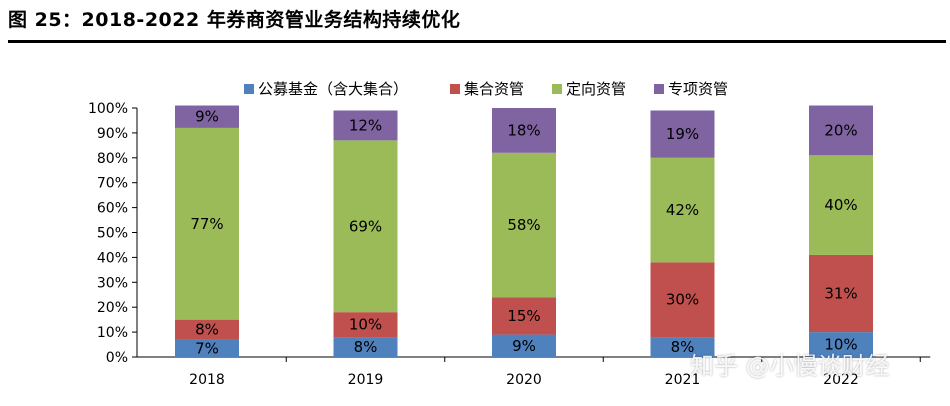  I want to click on watermark: 知乎 @小慢谈财经, so click(790, 366).